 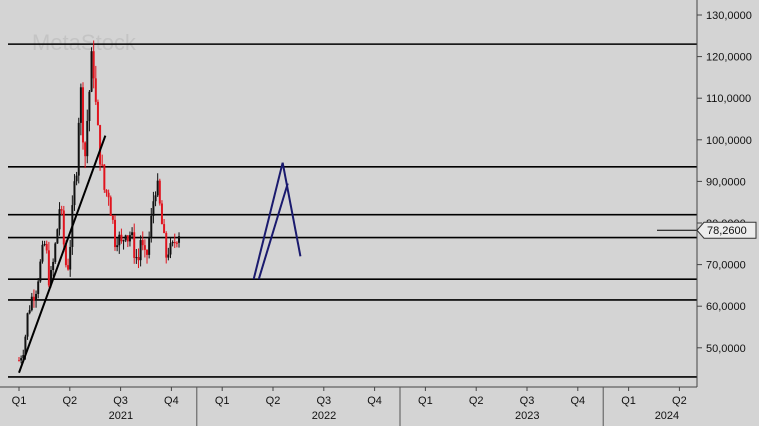 I want to click on last-price-tag-shape, so click(x=726, y=230).